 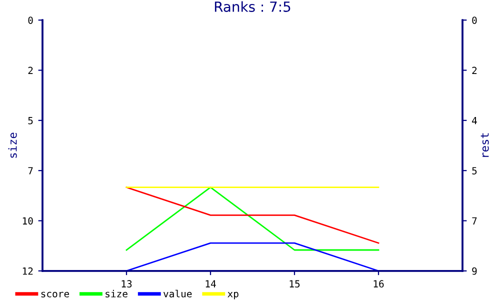 I want to click on legend-label: value, so click(x=177, y=294).